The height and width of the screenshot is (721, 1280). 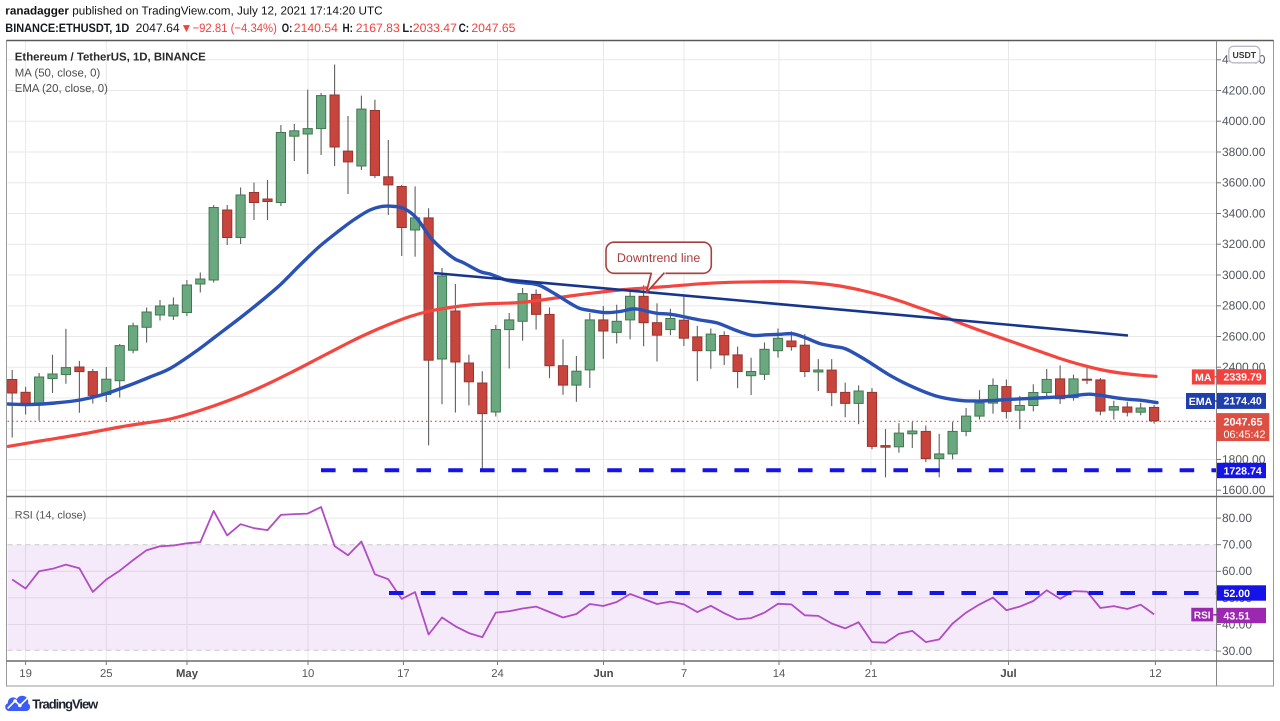 What do you see at coordinates (658, 258) in the screenshot?
I see `svg-text: Downtrend line` at bounding box center [658, 258].